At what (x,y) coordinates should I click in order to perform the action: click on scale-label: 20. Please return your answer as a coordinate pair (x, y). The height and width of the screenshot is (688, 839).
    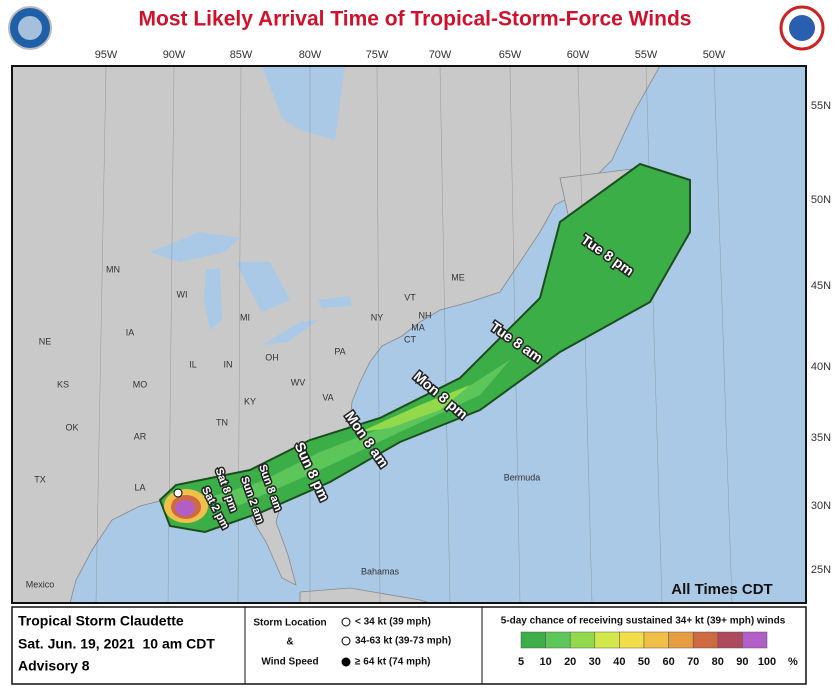
    Looking at the image, I should click on (570, 662).